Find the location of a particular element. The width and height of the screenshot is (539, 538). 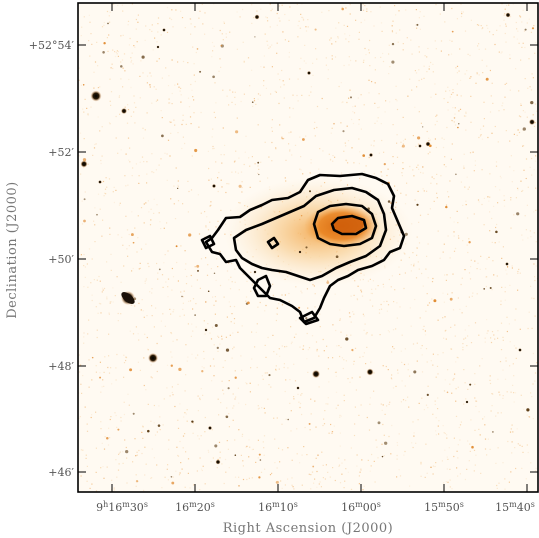

star-point is located at coordinates (532, 122).